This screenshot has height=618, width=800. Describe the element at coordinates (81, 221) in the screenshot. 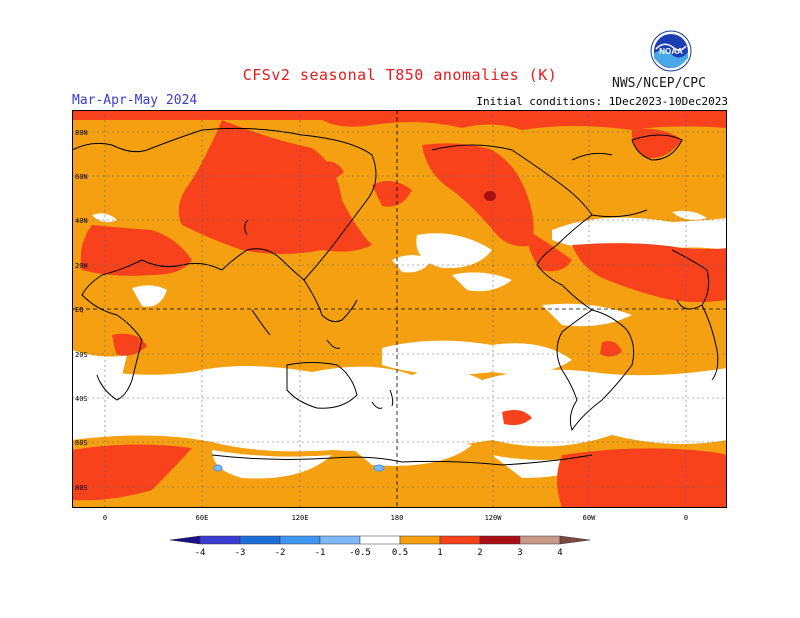

I see `y-tick-label: 40N` at that location.